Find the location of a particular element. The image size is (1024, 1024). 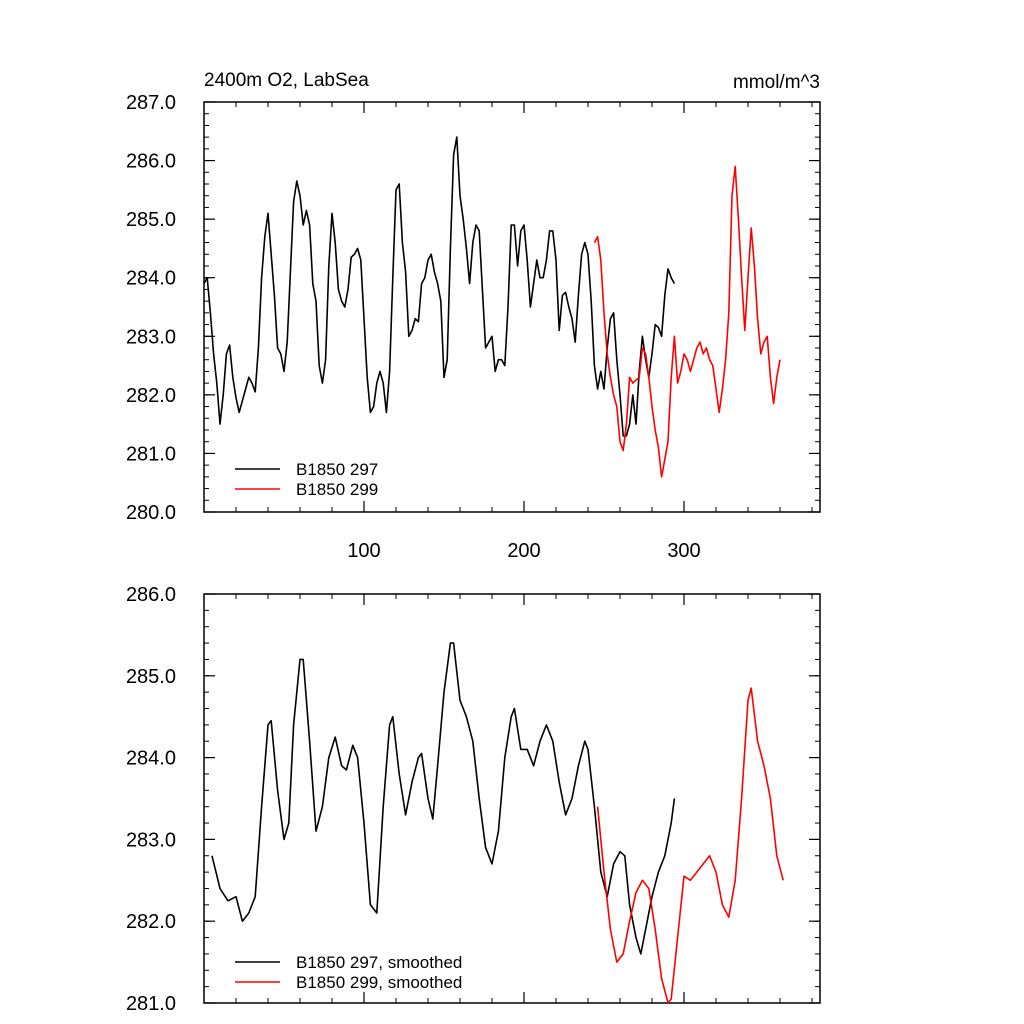

legend-label: B1850 297, smoothed is located at coordinates (379, 962).